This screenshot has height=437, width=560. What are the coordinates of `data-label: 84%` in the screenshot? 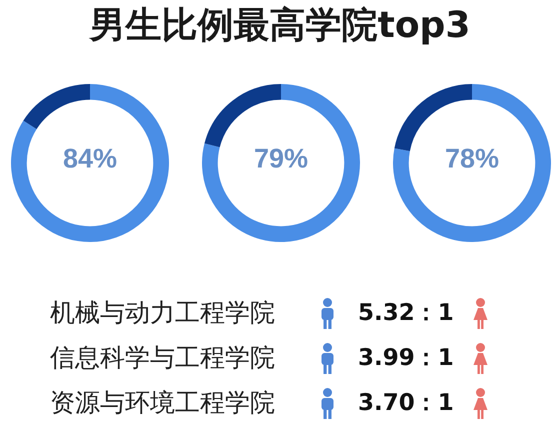 It's located at (90, 158).